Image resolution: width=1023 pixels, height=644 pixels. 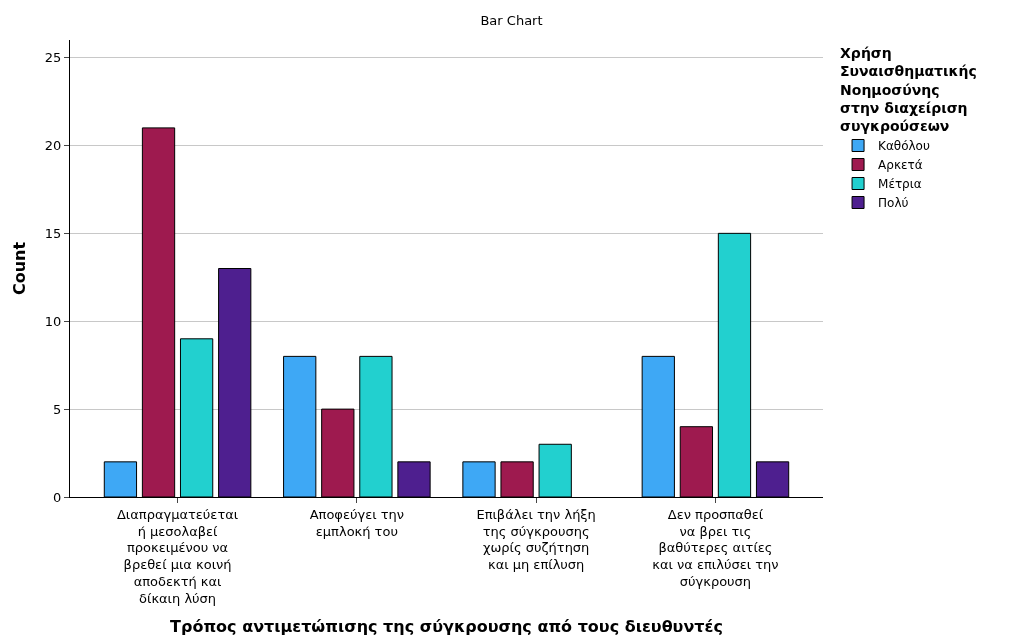 What do you see at coordinates (53, 146) in the screenshot?
I see `y-tick-label: 20` at bounding box center [53, 146].